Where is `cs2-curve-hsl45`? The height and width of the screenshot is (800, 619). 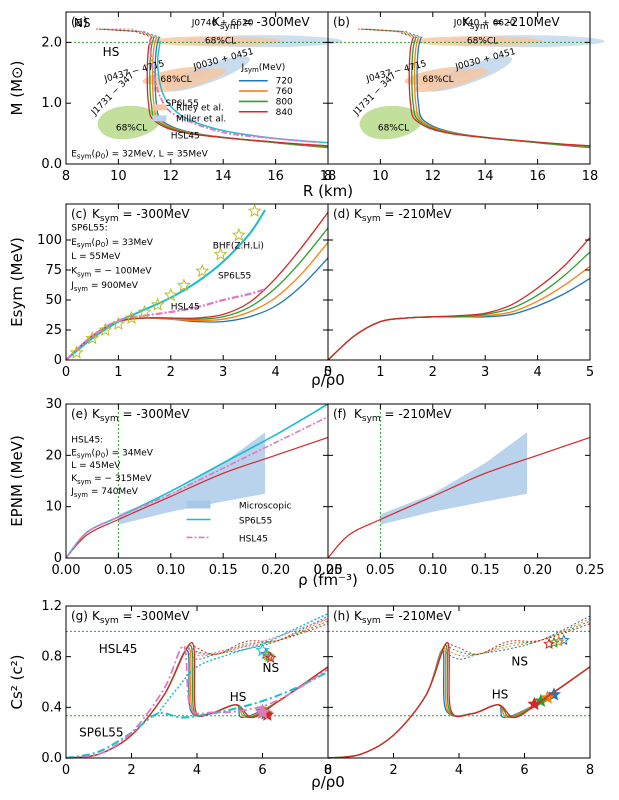
cs2-curve-hsl45 is located at coordinates (197, 702).